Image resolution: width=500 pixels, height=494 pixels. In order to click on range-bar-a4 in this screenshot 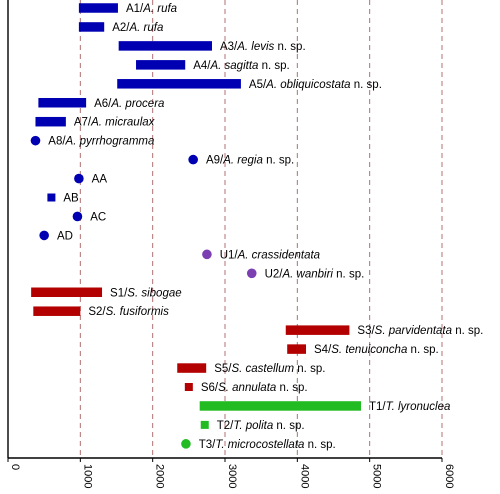, I will do `click(161, 65)`.